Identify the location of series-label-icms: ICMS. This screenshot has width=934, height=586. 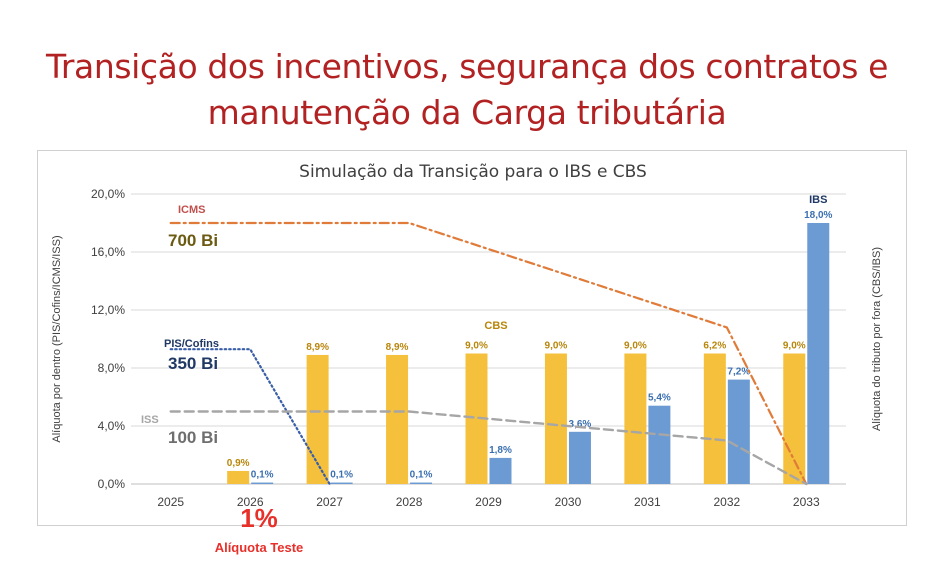
(192, 210).